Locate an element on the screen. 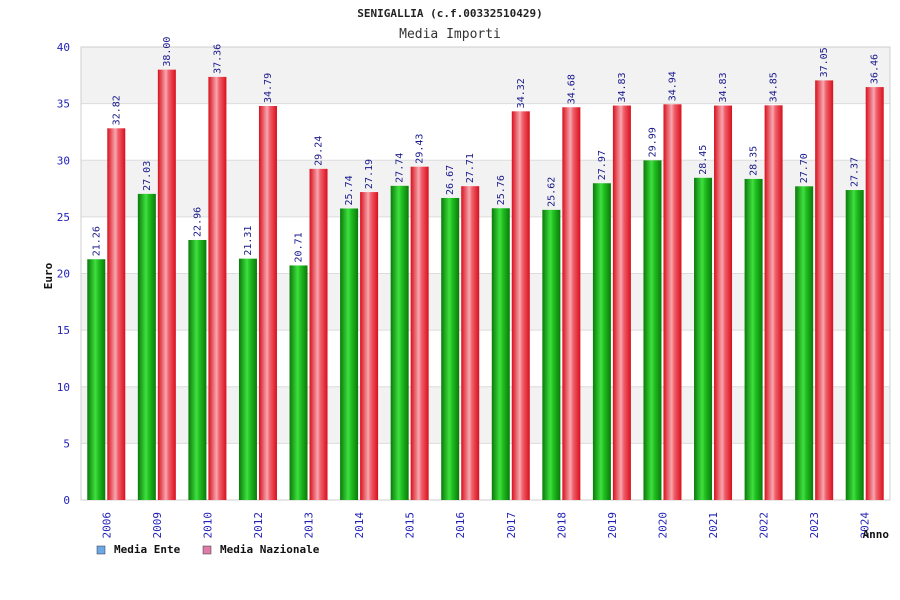 Image resolution: width=900 pixels, height=600 pixels. x-tick-label: 2024 is located at coordinates (865, 525).